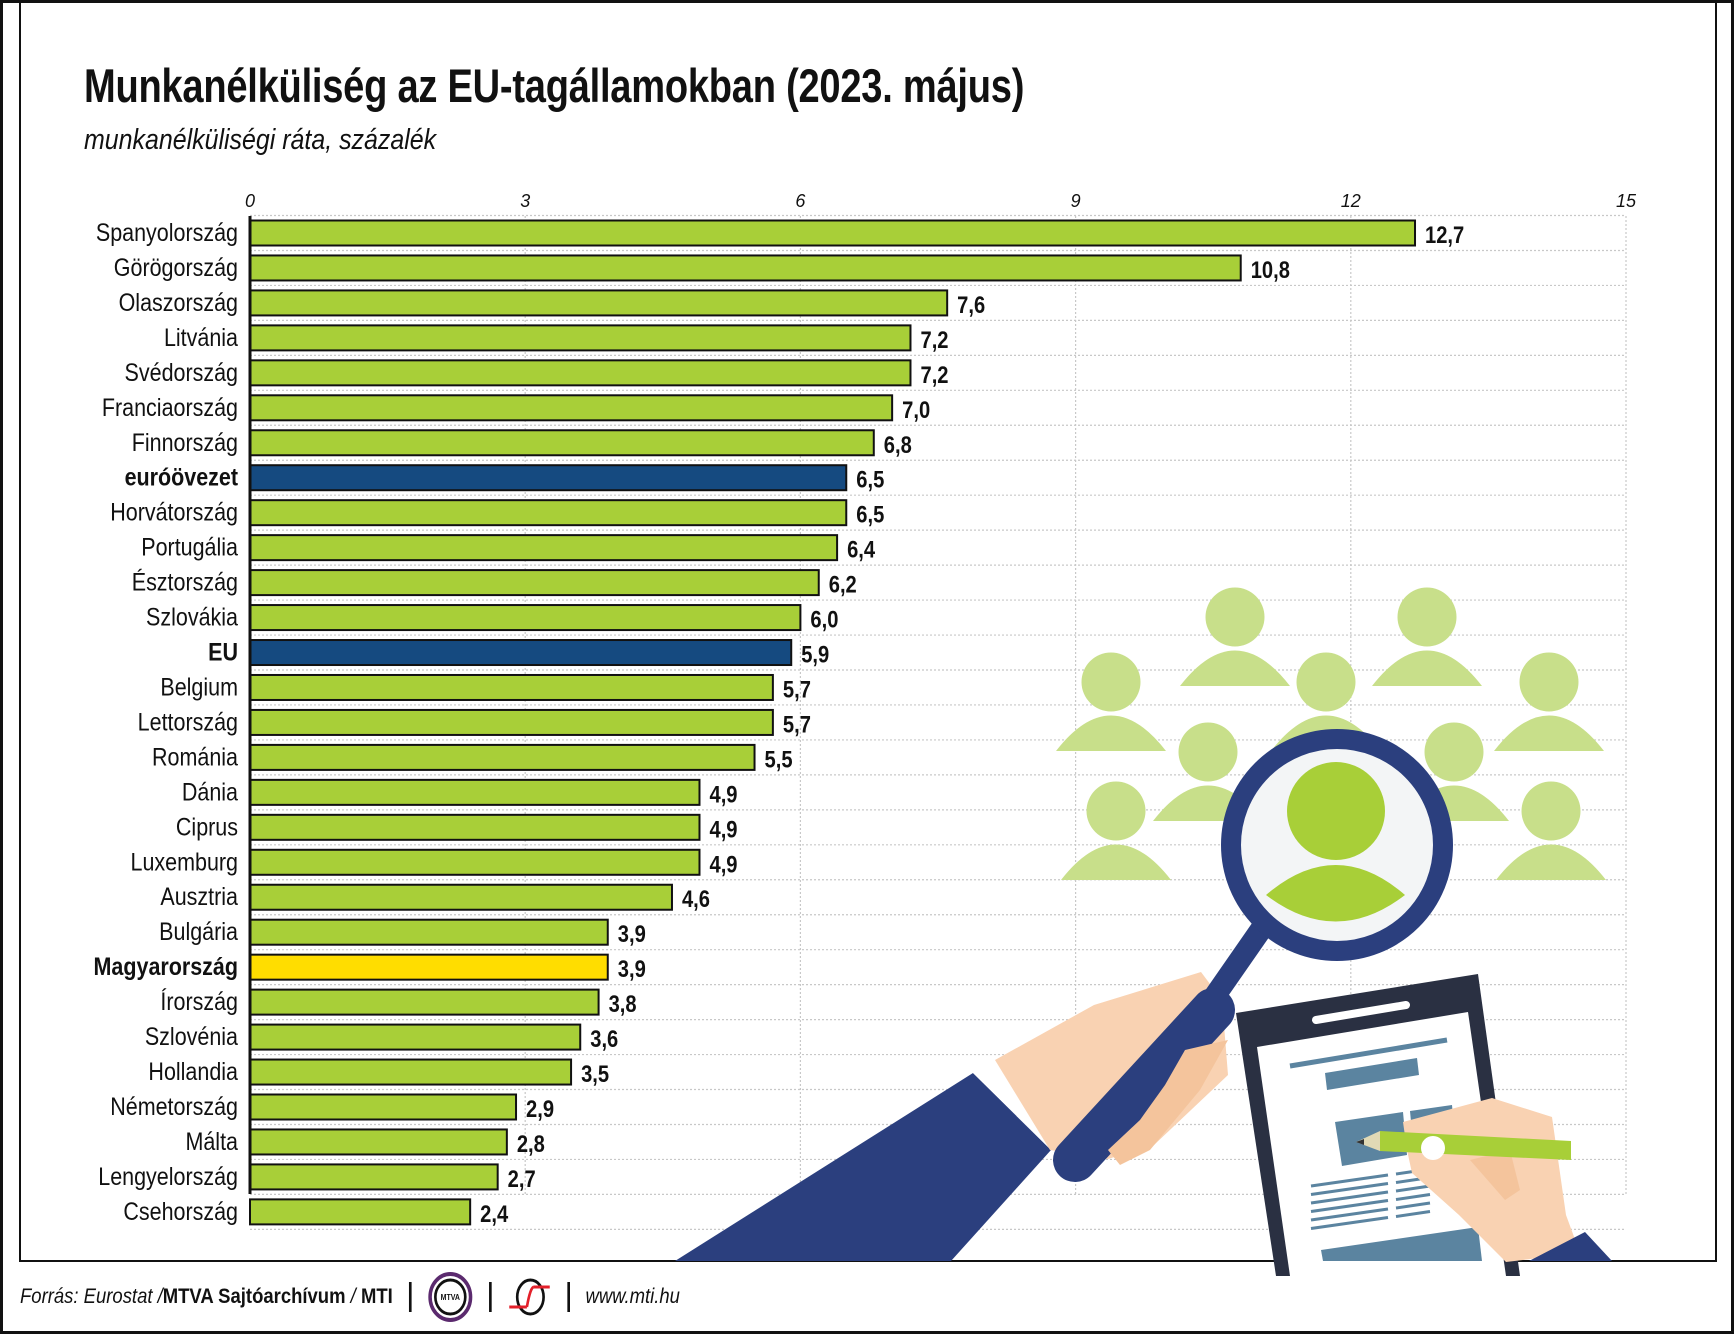 The height and width of the screenshot is (1334, 1734). What do you see at coordinates (540, 1108) in the screenshot?
I see `value-label: 2,9` at bounding box center [540, 1108].